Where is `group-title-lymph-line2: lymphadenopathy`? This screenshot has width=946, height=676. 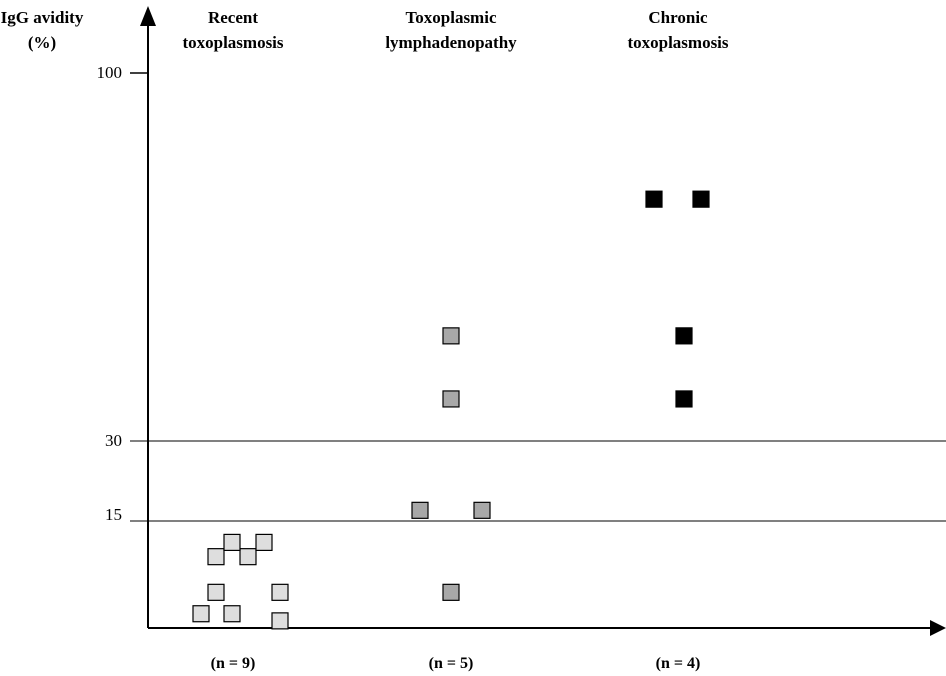
group-title-lymph-line2: lymphadenopathy is located at coordinates (451, 42).